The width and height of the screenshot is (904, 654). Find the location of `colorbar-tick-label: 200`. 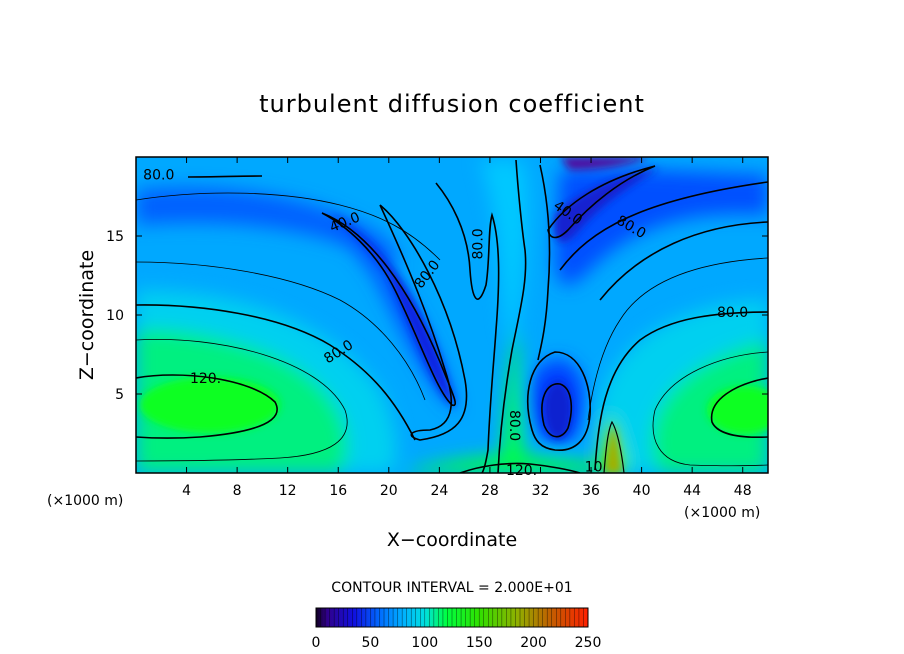

colorbar-tick-label: 200 is located at coordinates (533, 643).